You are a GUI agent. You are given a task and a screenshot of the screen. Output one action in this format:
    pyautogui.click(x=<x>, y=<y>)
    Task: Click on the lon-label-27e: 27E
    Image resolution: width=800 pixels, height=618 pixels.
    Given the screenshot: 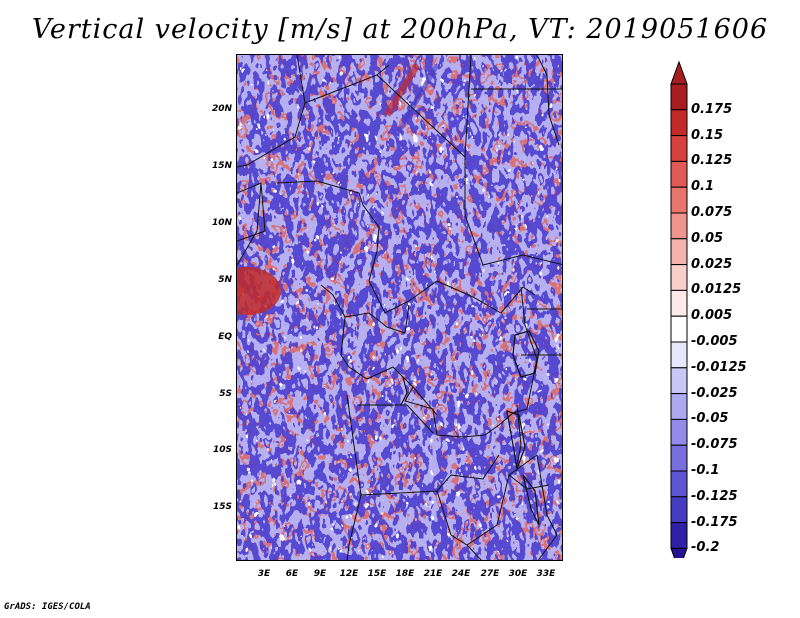 What is the action you would take?
    pyautogui.click(x=490, y=574)
    